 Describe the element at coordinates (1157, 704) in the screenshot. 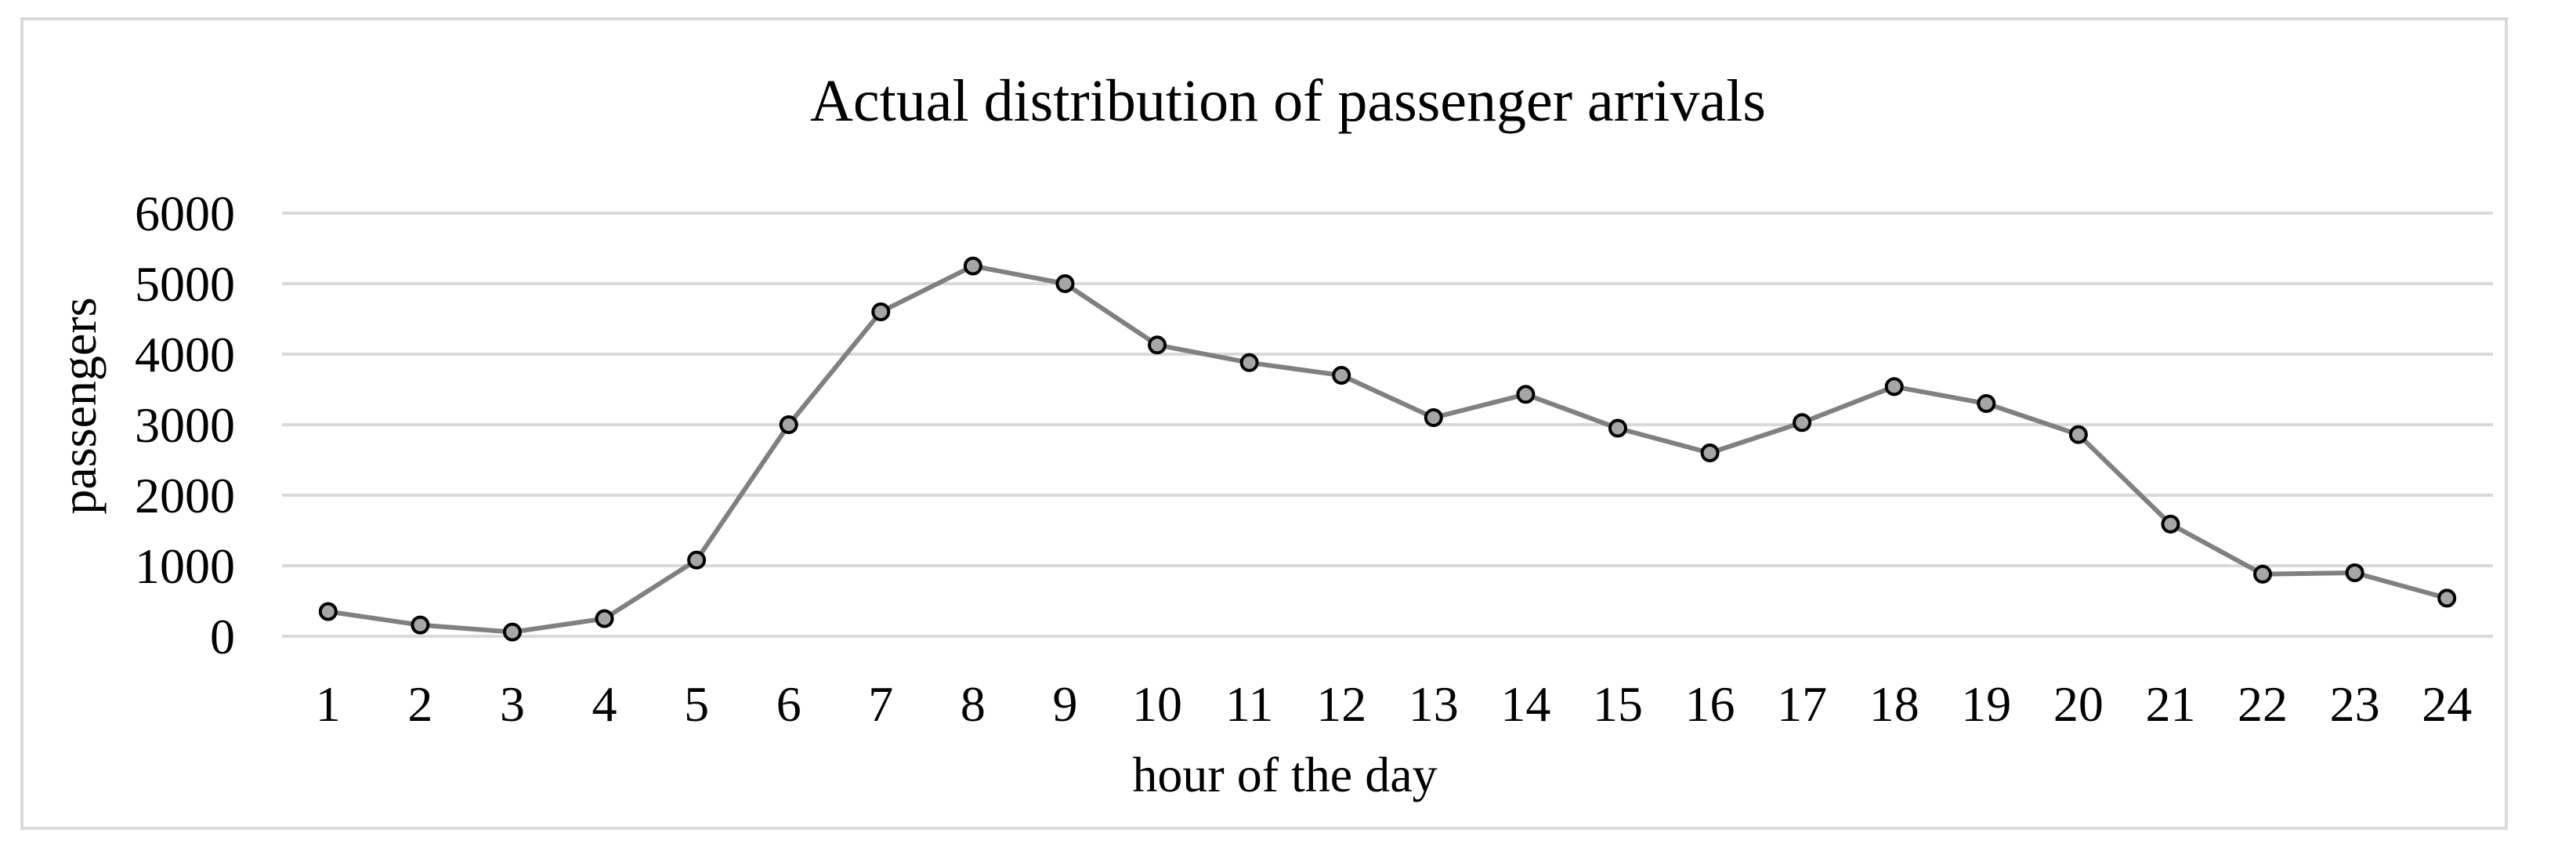

I see `x-tick-label: 10` at that location.